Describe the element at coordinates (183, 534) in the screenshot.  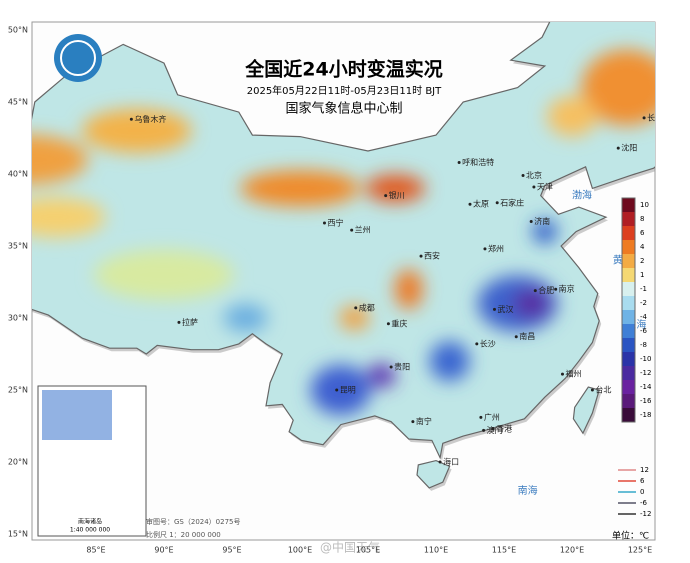
I see `scale: 比例尺 1：20 000 000` at that location.